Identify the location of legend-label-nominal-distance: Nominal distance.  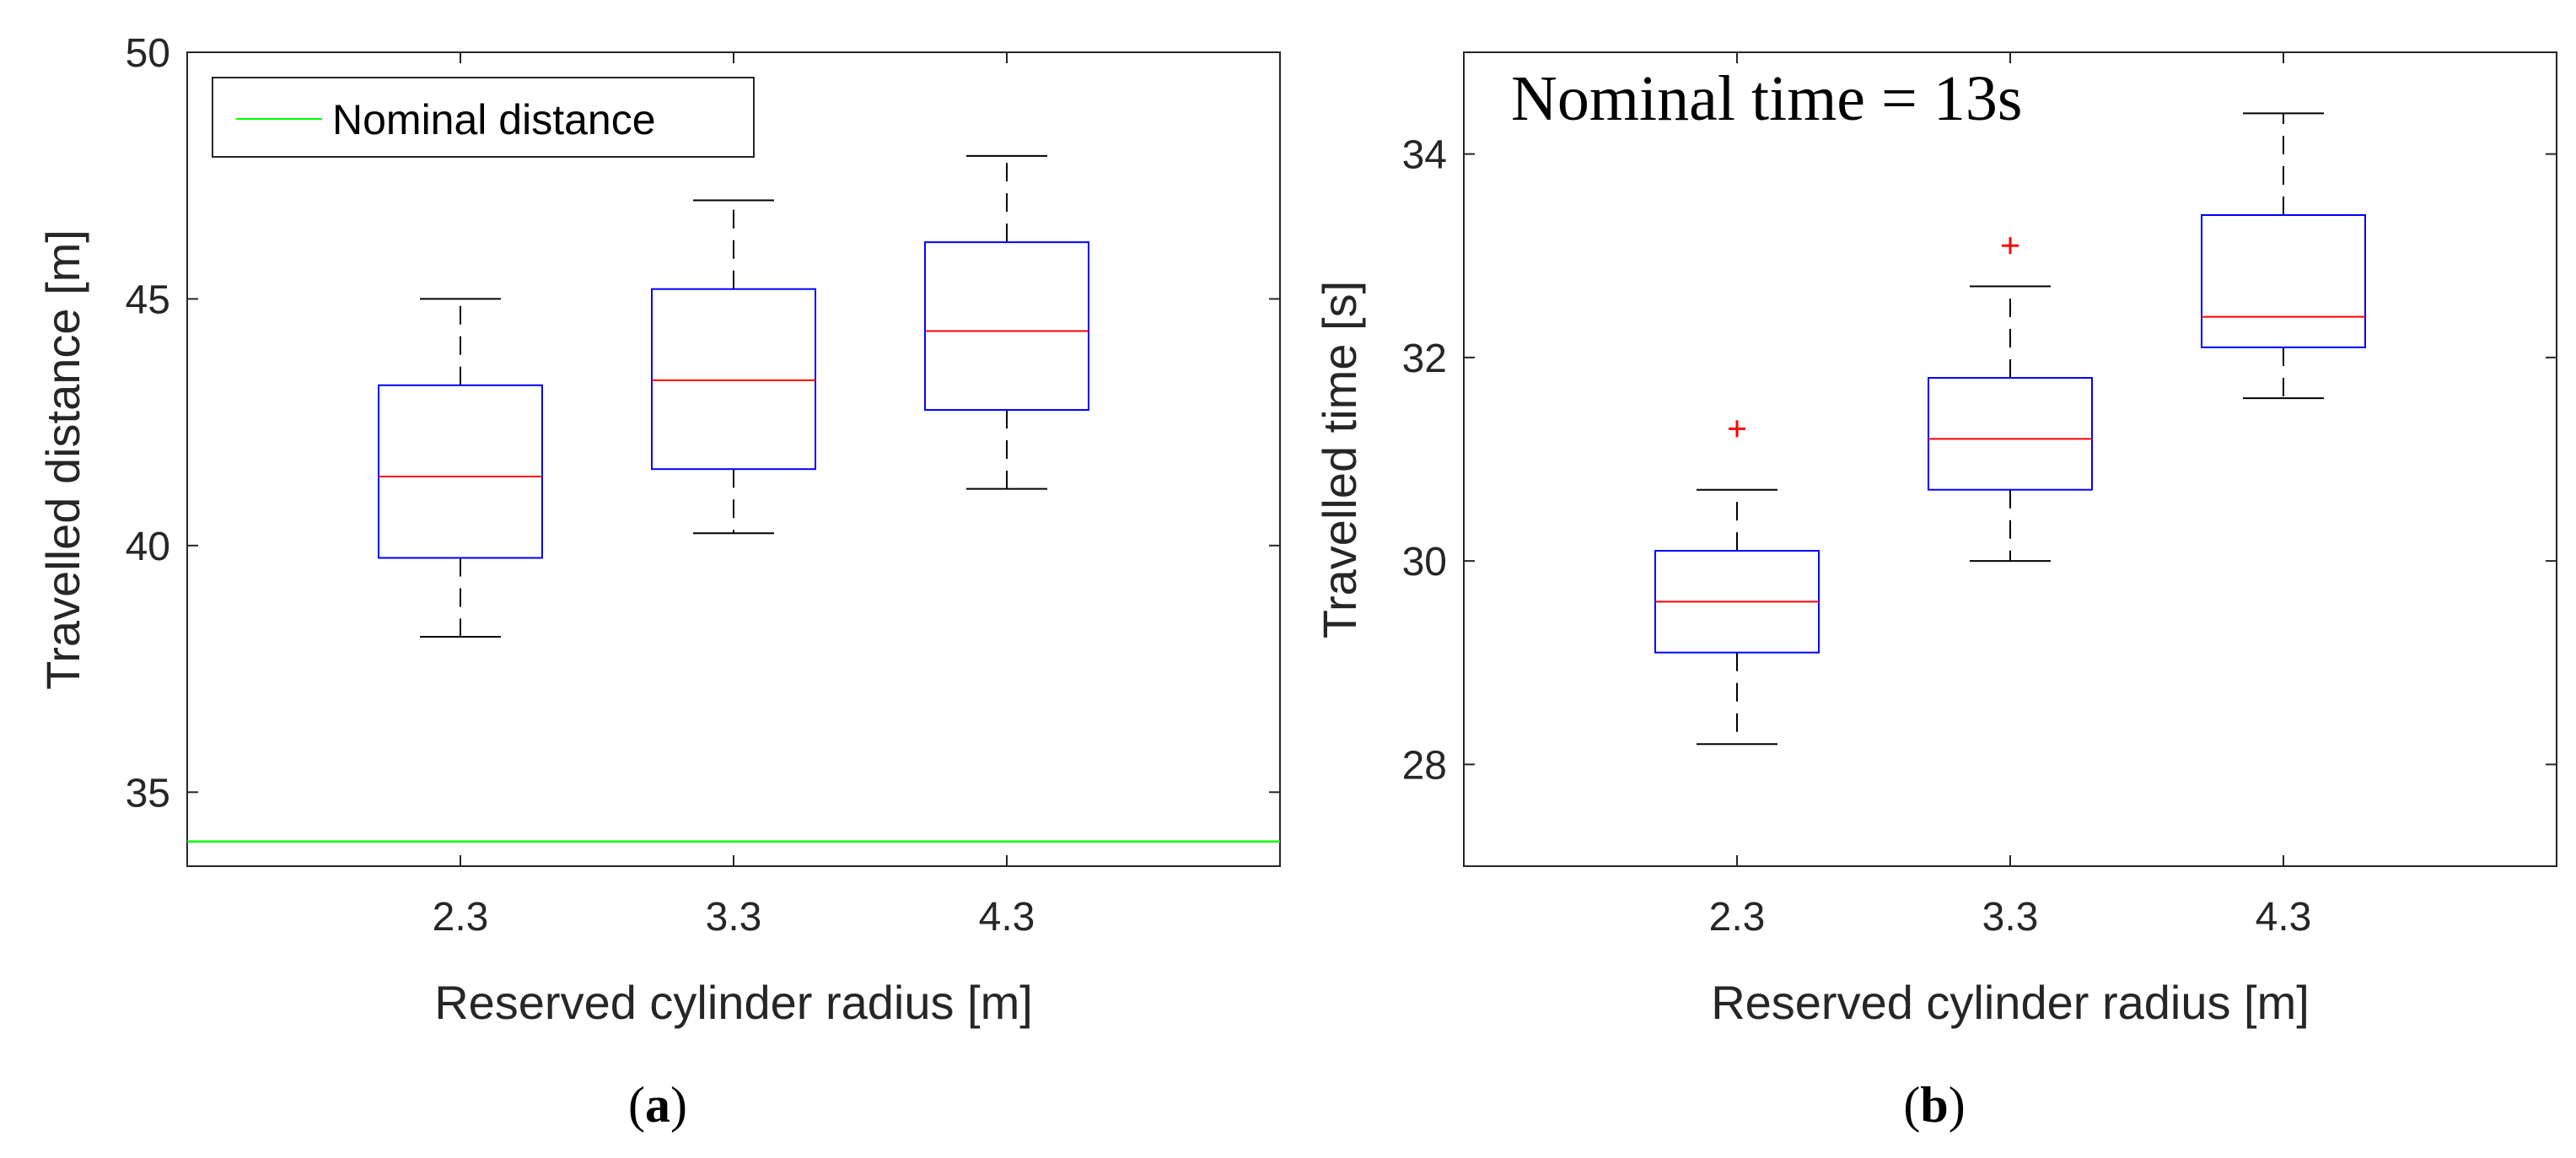
(494, 119).